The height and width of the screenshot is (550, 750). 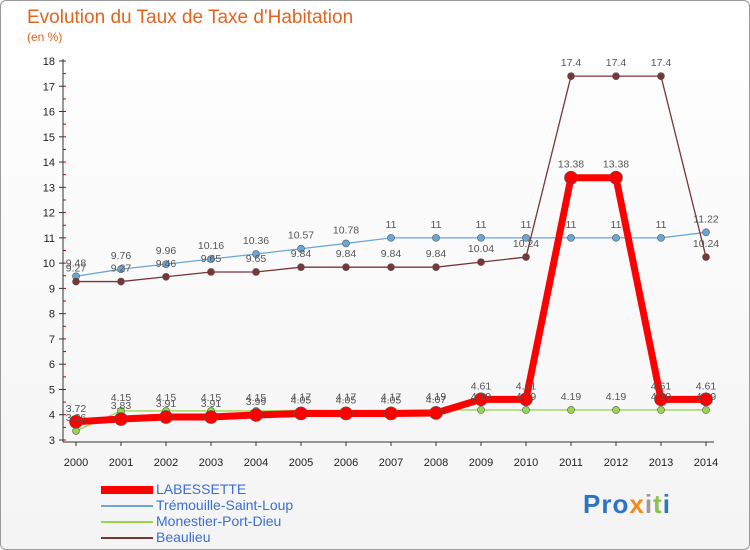 What do you see at coordinates (346, 463) in the screenshot?
I see `x-tick-label: 2006` at bounding box center [346, 463].